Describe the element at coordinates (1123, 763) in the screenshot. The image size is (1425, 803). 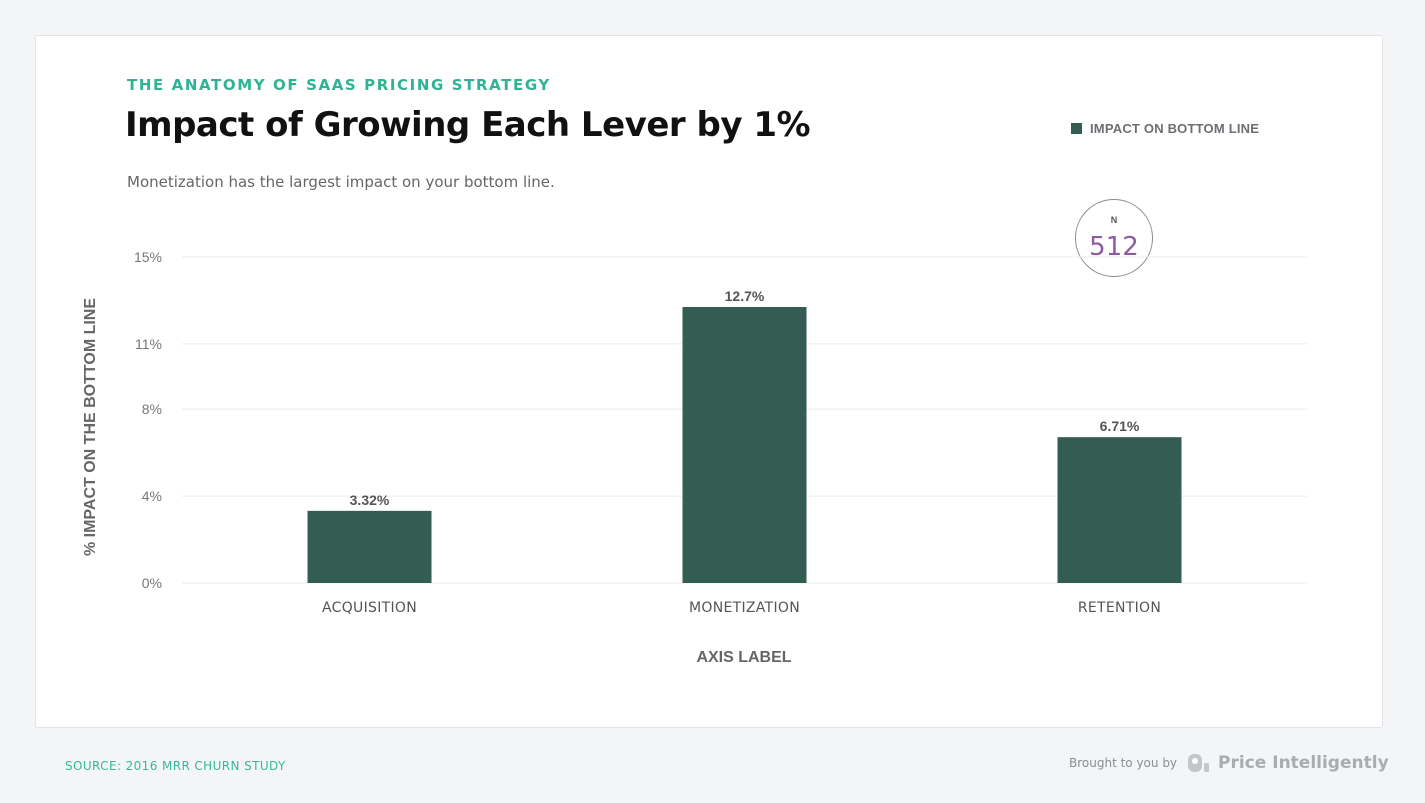
I see `brought-by-text: Brought to you by` at that location.